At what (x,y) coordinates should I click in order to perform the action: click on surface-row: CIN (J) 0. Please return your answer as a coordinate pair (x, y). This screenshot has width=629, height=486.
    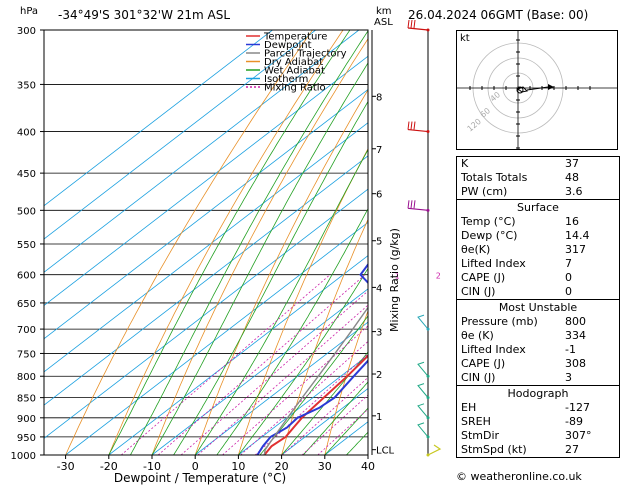
    Looking at the image, I should click on (538, 292).